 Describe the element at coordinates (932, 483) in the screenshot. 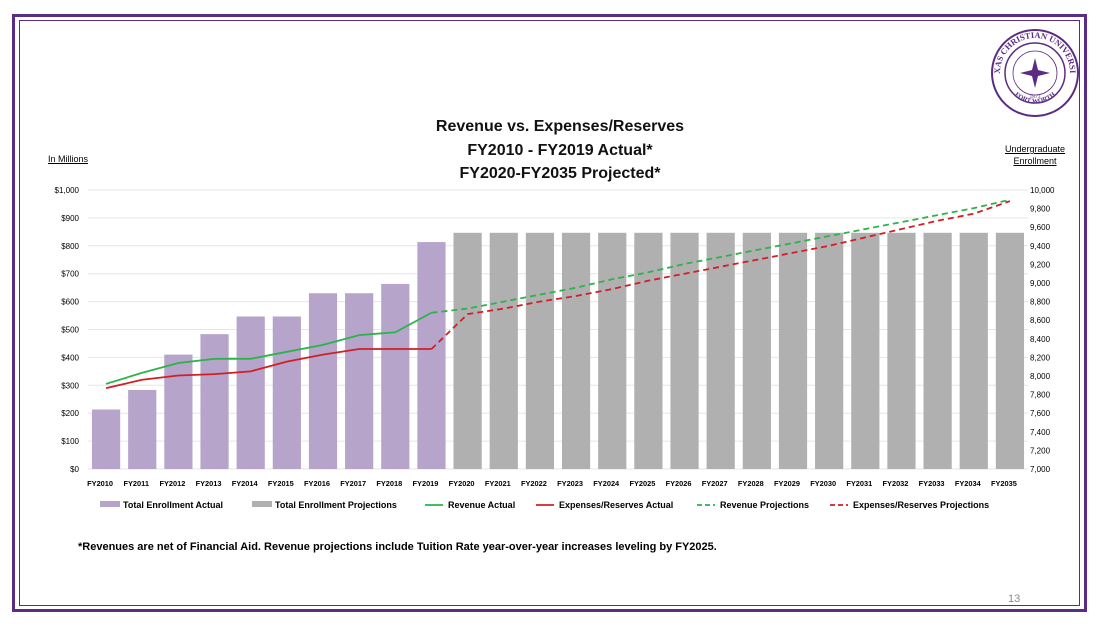

I see `x-axis-tick-label: FY2033` at that location.